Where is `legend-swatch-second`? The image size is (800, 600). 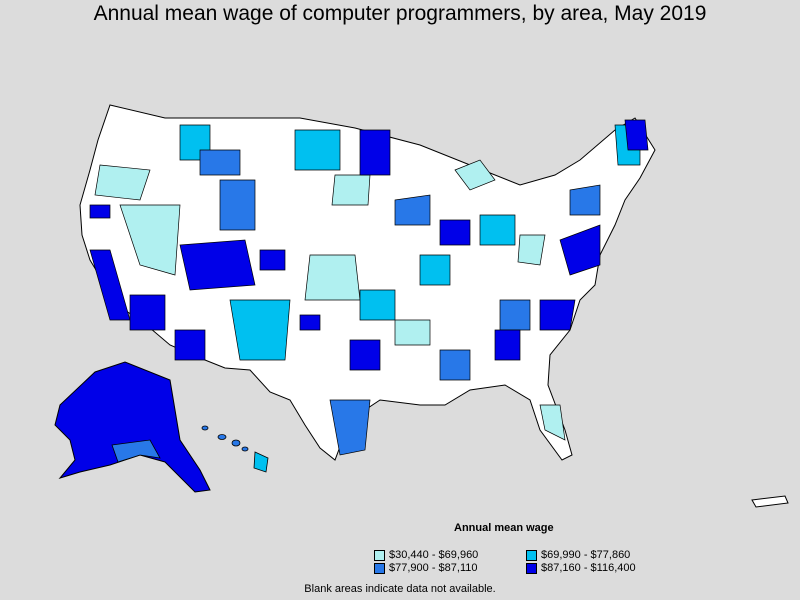 legend-swatch-second is located at coordinates (531, 555).